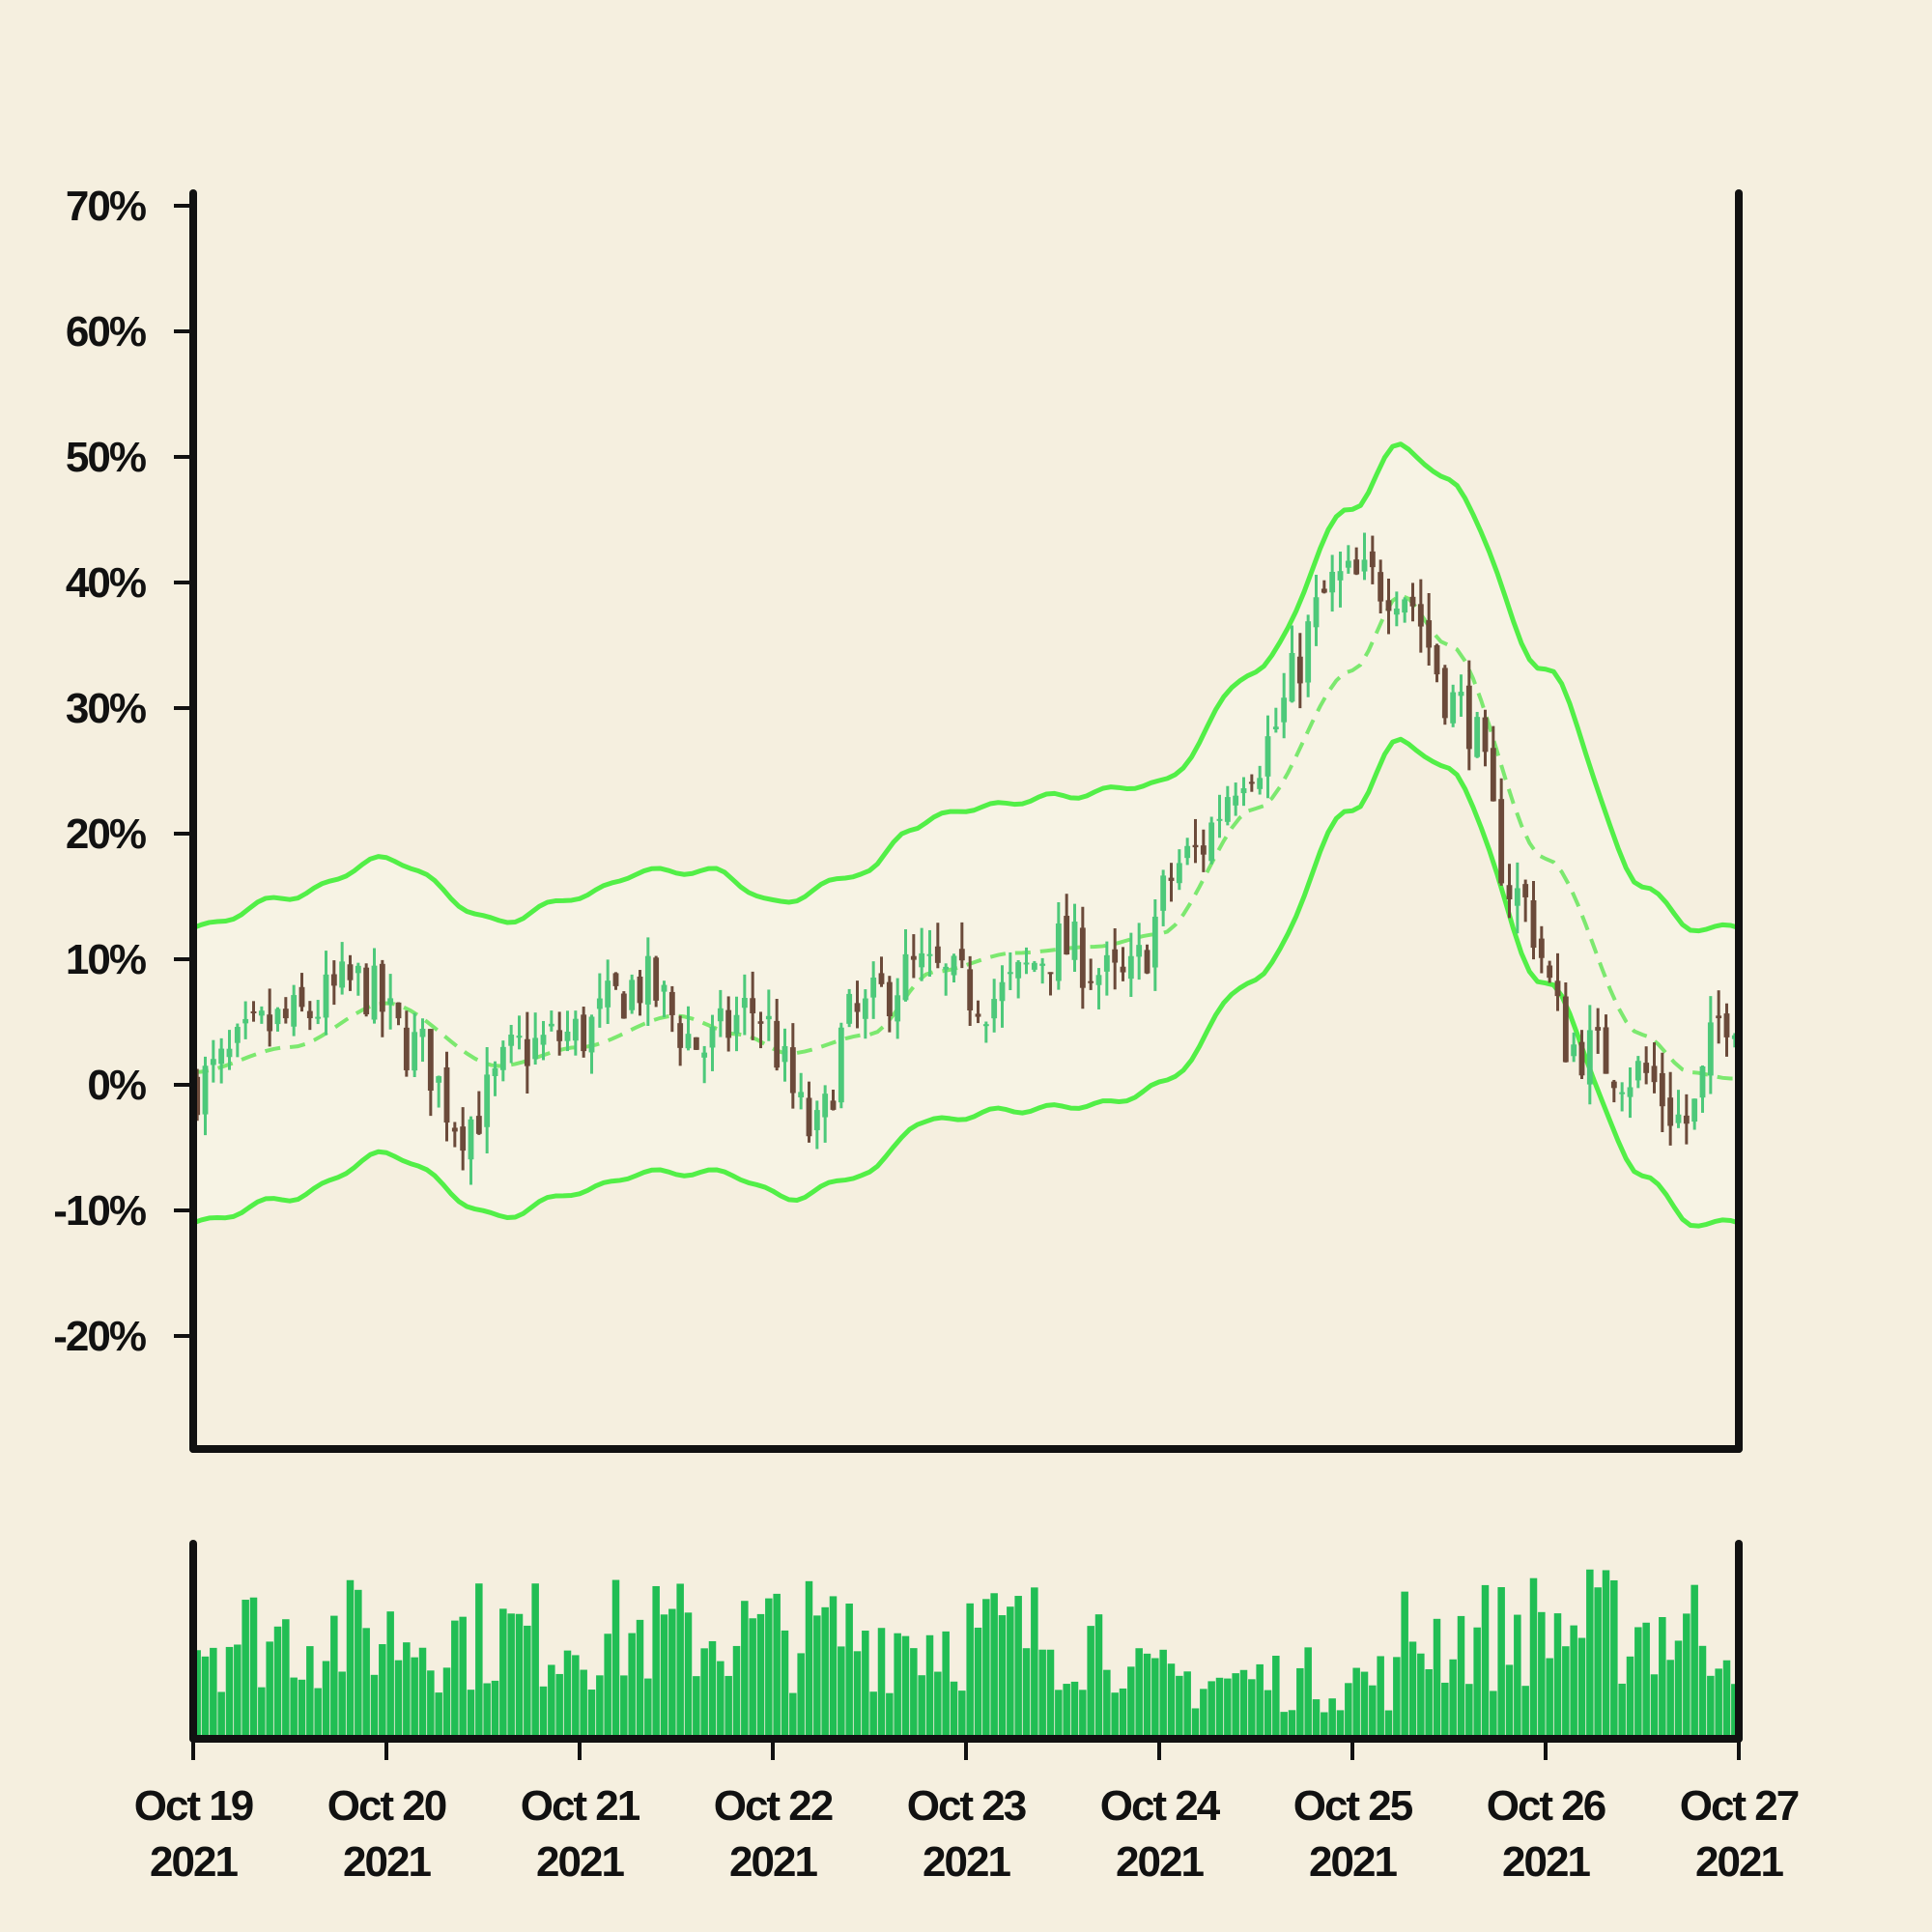 The height and width of the screenshot is (1932, 1932). What do you see at coordinates (106, 331) in the screenshot?
I see `y-tick-label: 60%` at bounding box center [106, 331].